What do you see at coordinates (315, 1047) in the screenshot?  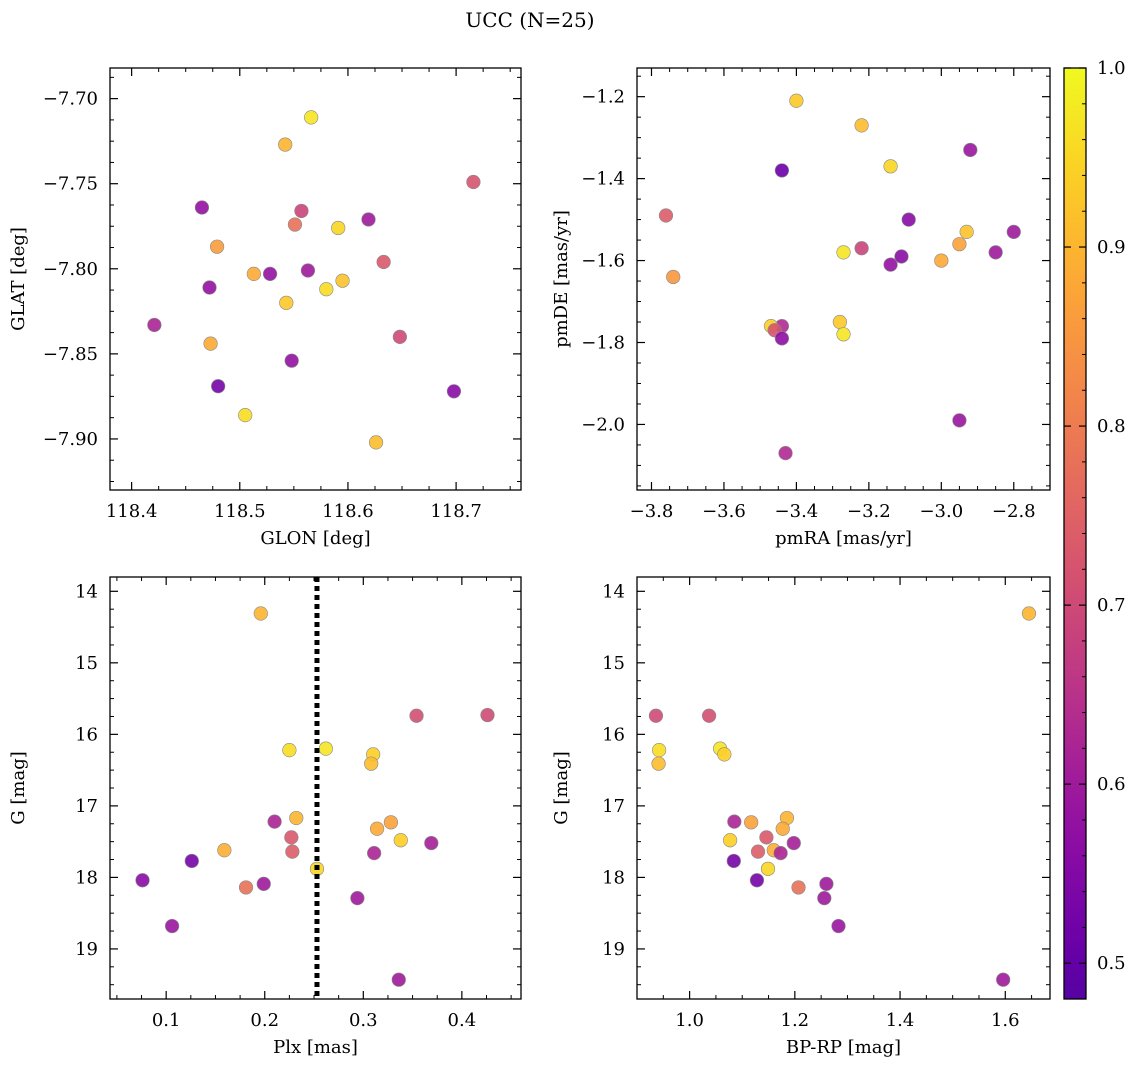 I see `x-axis-label: Plx [mas]` at bounding box center [315, 1047].